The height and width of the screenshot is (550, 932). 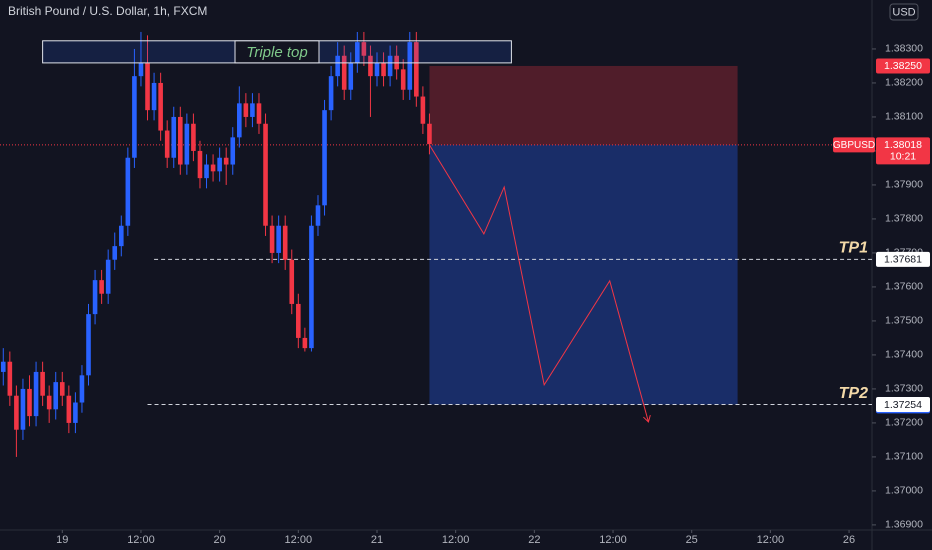 I want to click on target-level-name: TP1, so click(x=853, y=248).